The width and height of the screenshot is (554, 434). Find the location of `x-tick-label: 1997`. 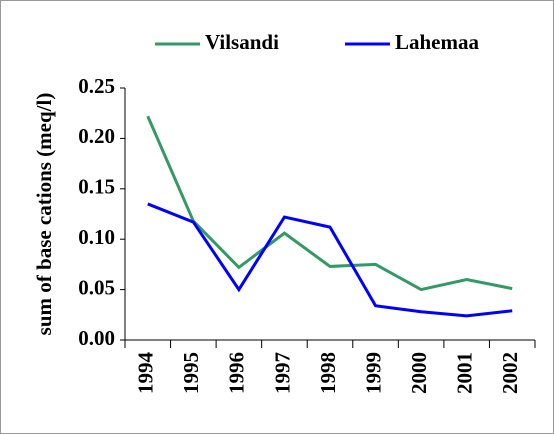

x-tick-label: 1997 is located at coordinates (282, 373).